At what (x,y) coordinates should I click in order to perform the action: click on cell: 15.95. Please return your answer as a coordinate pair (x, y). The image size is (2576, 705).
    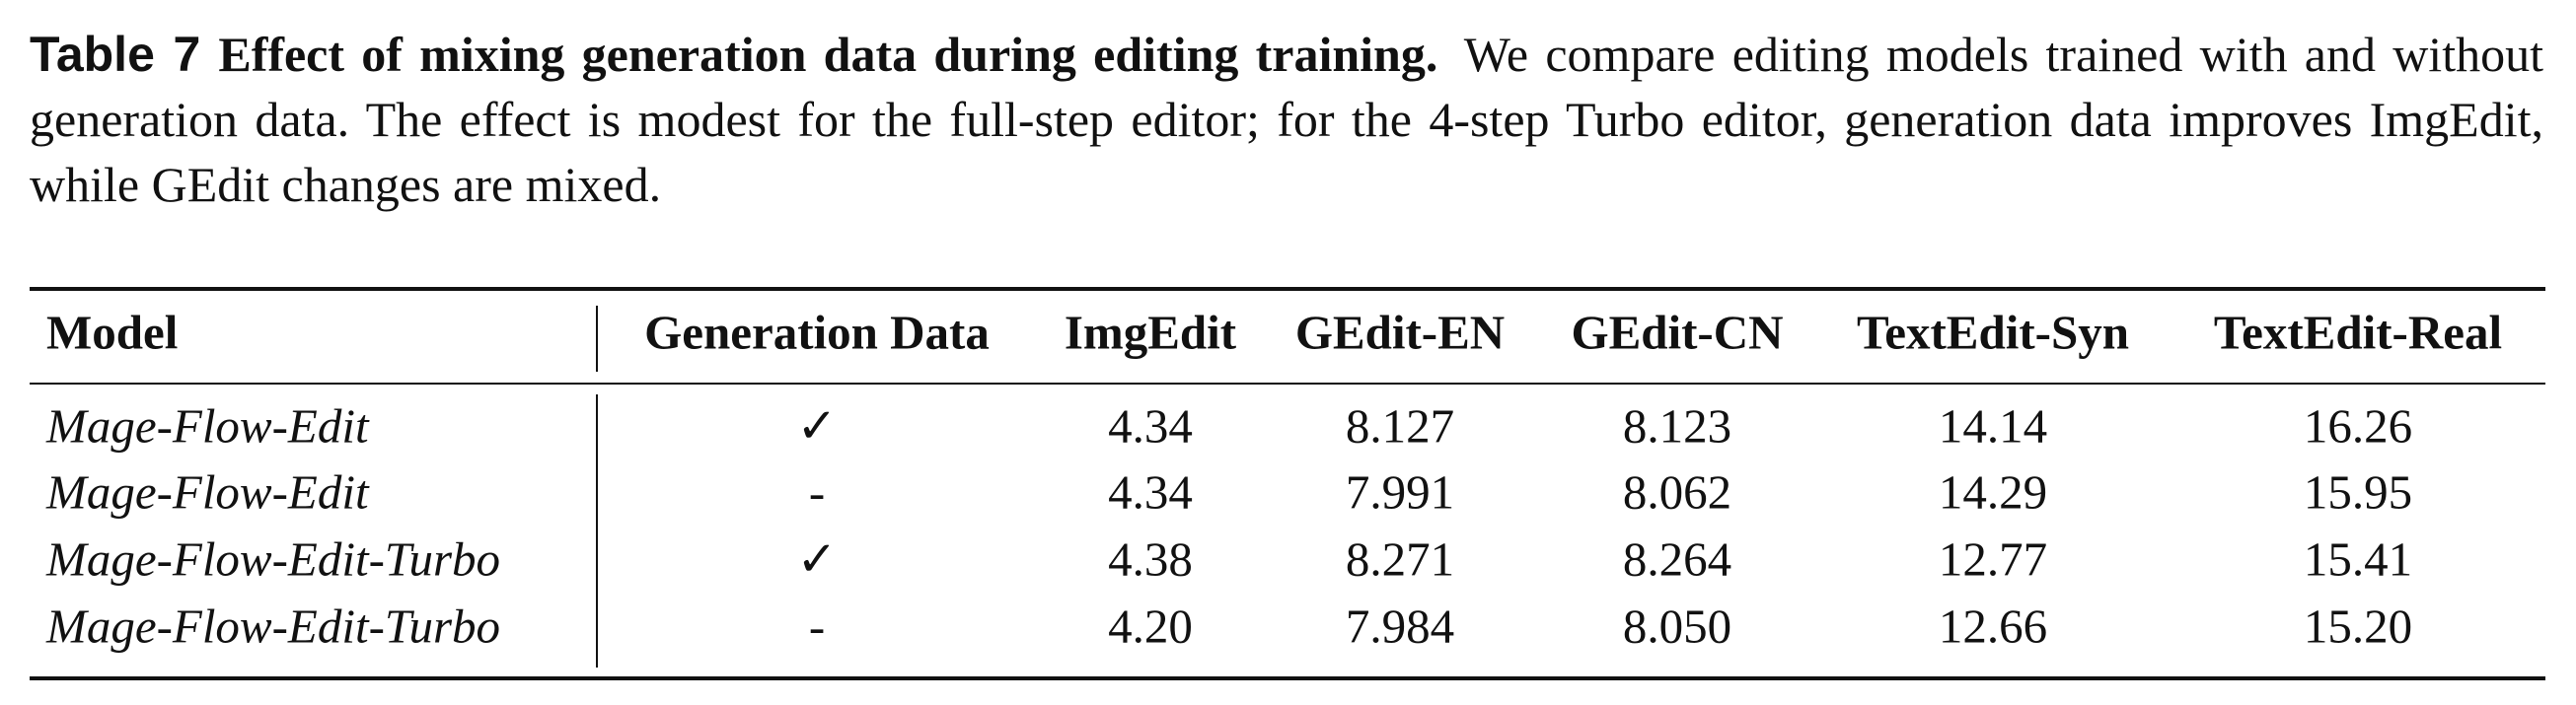
    Looking at the image, I should click on (2358, 491).